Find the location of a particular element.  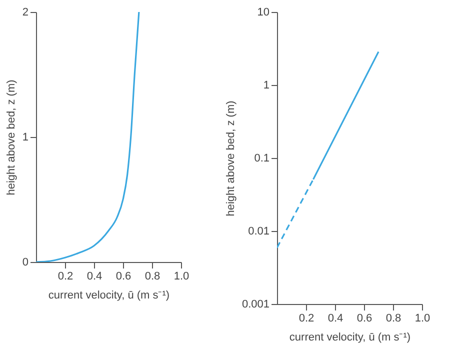

y-tick-label: 0 is located at coordinates (25, 262).